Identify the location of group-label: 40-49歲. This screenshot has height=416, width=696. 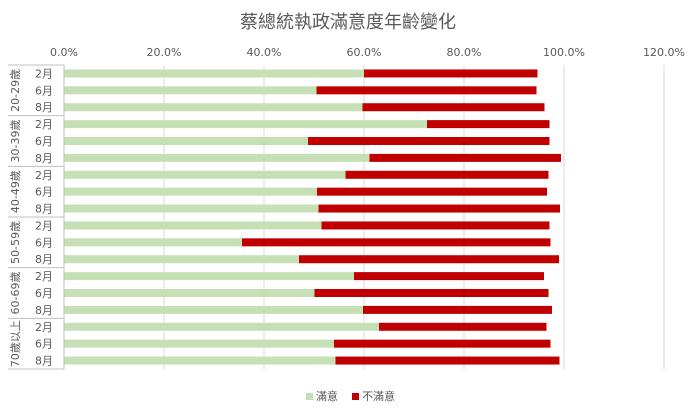
(15, 191).